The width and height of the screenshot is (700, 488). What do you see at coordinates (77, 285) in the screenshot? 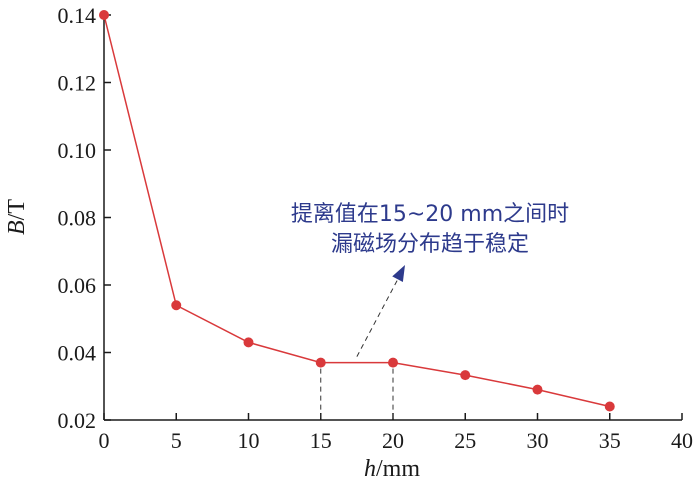
I see `y-tick-label: 0.06` at bounding box center [77, 285].